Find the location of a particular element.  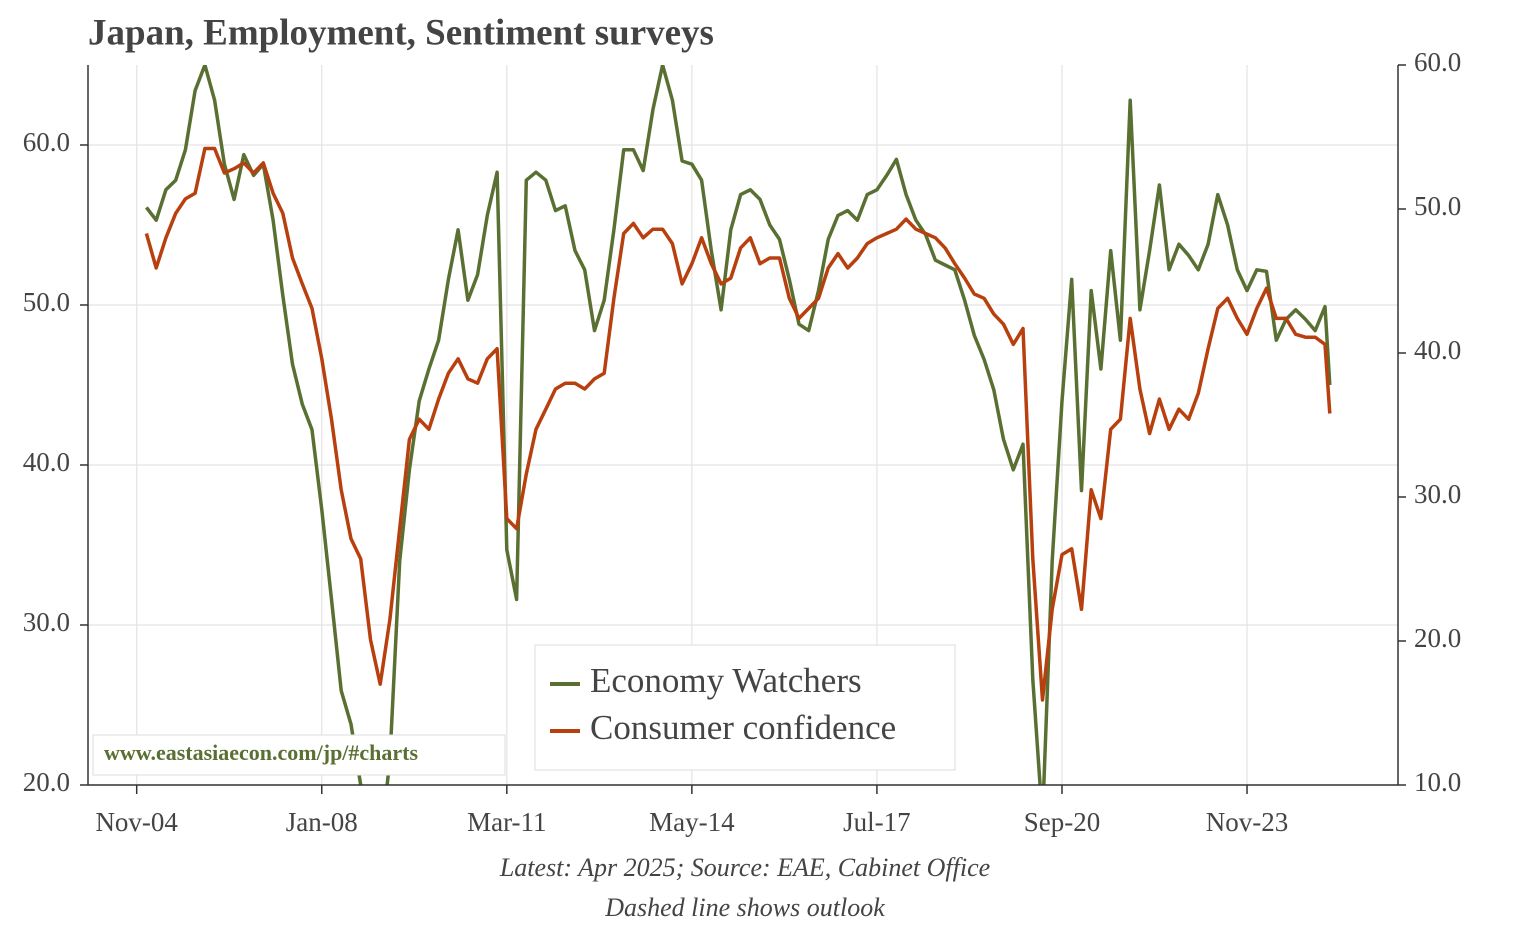

footnote: Dashed line shows outlook is located at coordinates (744, 907).